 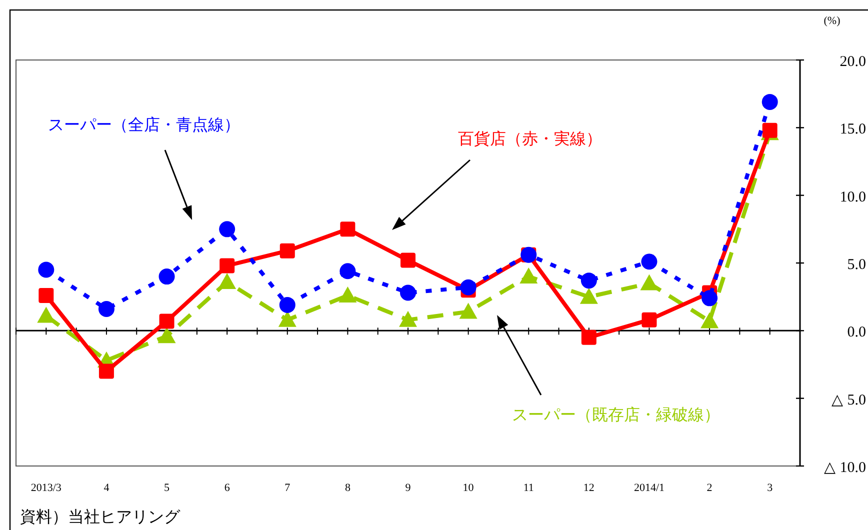 What do you see at coordinates (616, 415) in the screenshot?
I see `text: スーパー（既存店・緑破線）` at bounding box center [616, 415].